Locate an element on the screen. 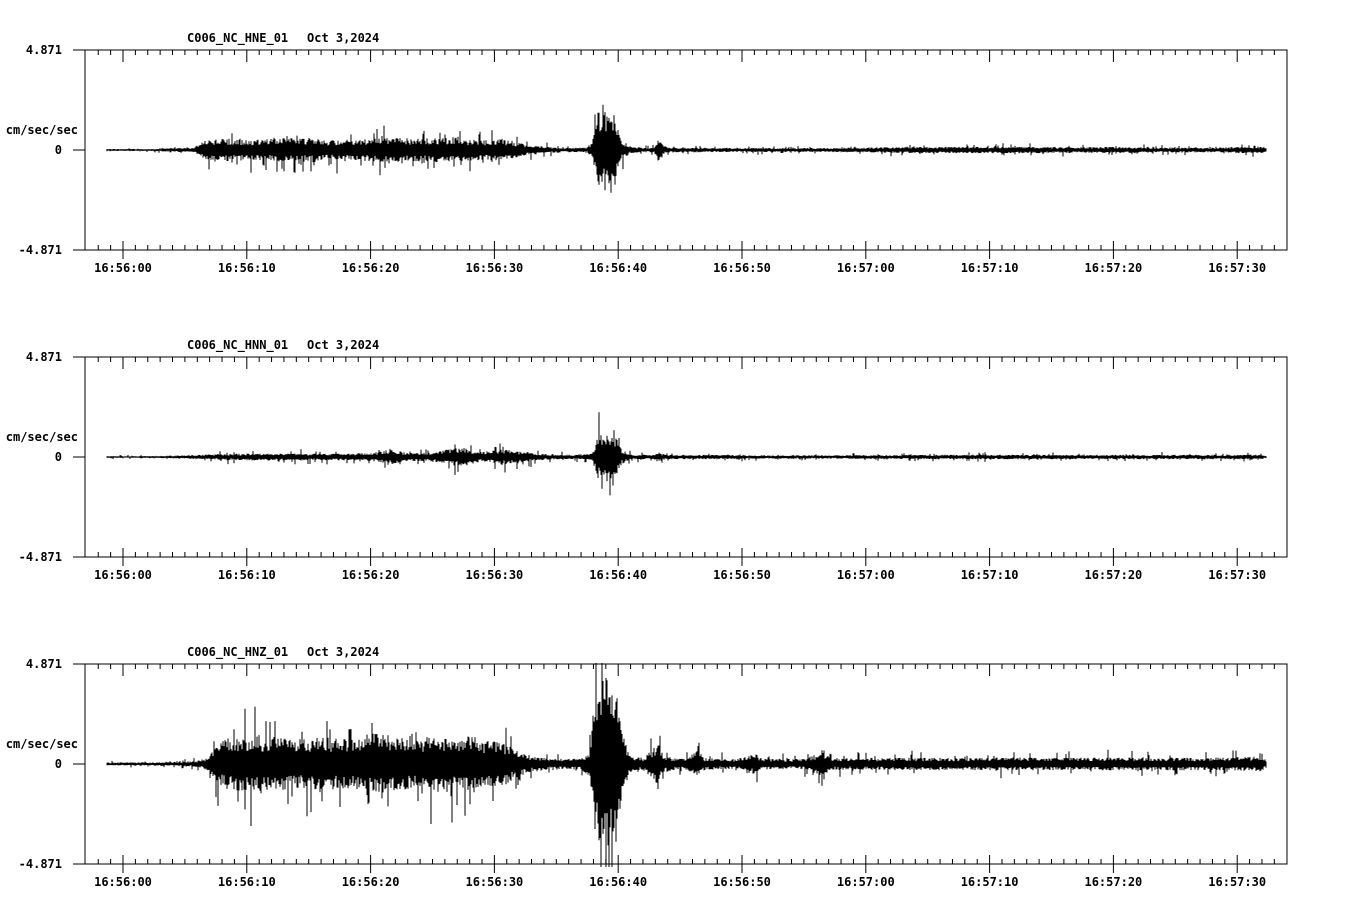 This screenshot has width=1358, height=924. waveform-trace-hnn is located at coordinates (686, 454).